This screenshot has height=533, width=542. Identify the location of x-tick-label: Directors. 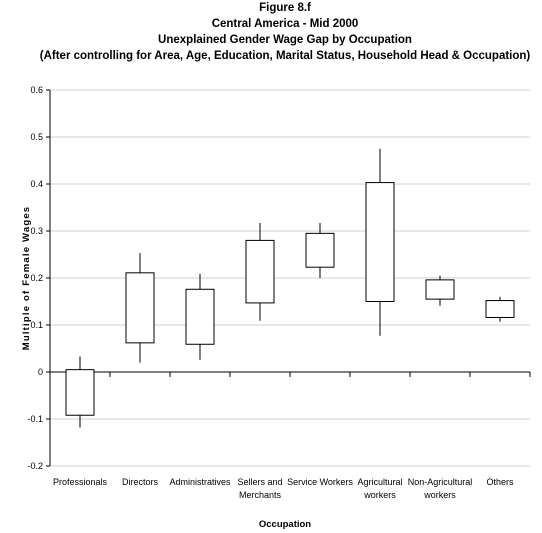
(140, 482).